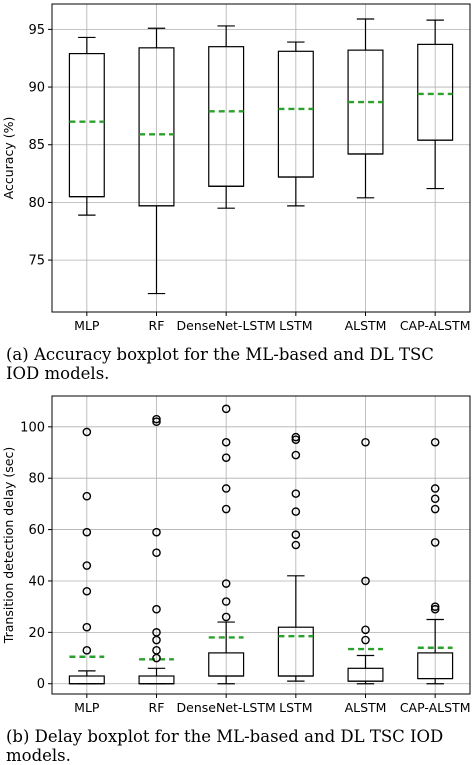 This screenshot has height=765, width=474. What do you see at coordinates (36, 581) in the screenshot?
I see `y-tick-label: 40` at bounding box center [36, 581].